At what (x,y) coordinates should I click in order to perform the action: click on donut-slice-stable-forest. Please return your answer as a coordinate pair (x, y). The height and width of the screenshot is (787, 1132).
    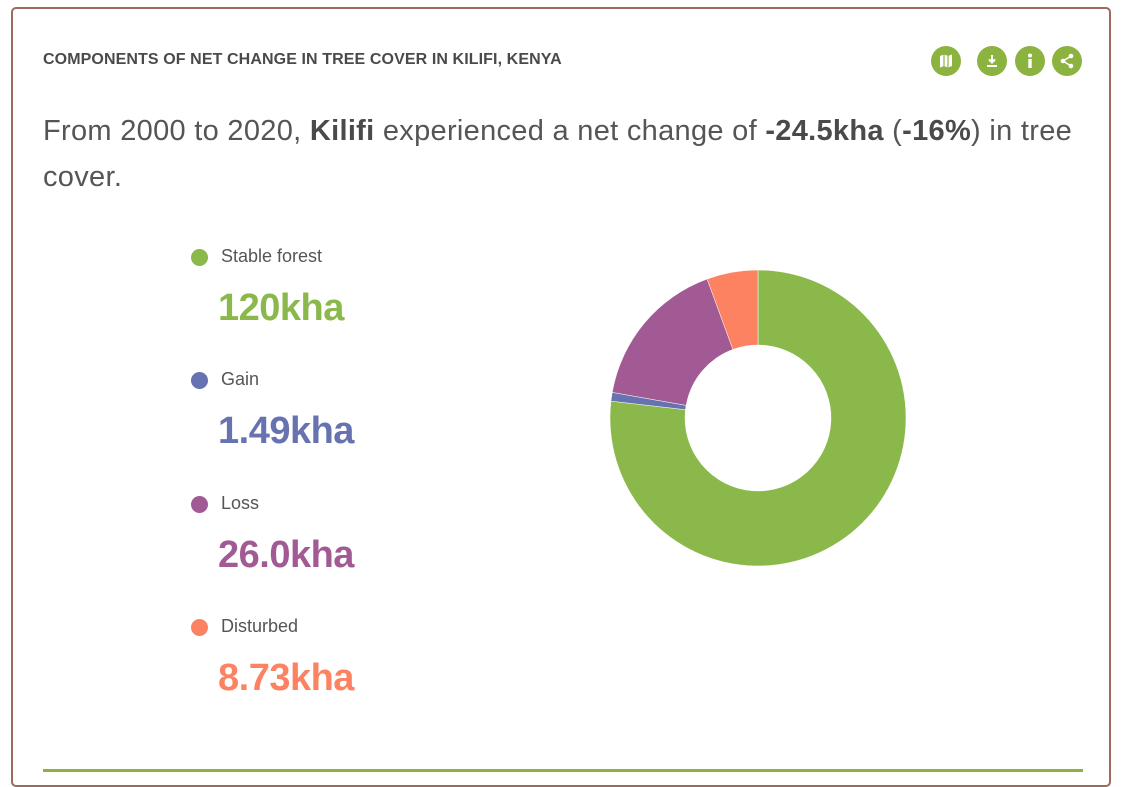
    Looking at the image, I should click on (758, 418).